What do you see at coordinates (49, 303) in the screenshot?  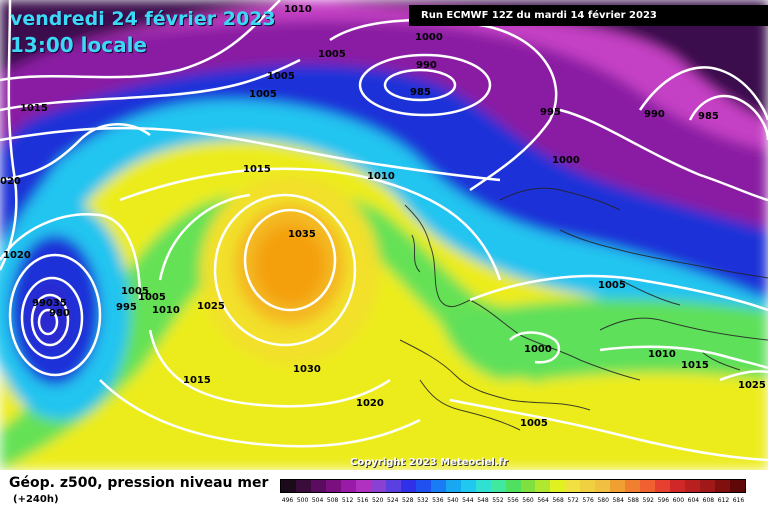 I see `isobar-label: 99035` at bounding box center [49, 303].